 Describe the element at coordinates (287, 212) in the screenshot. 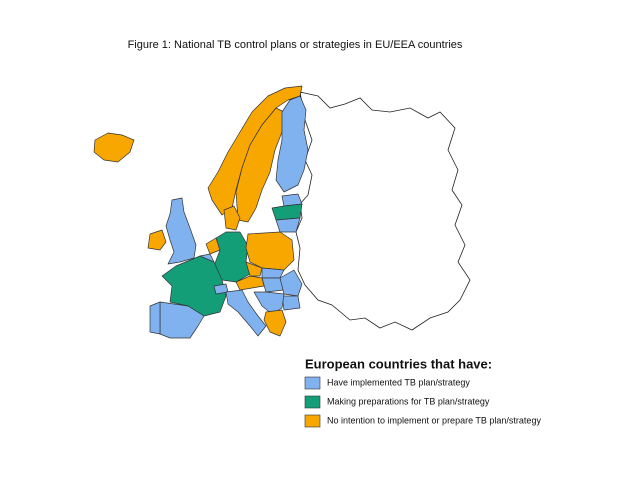

I see `latvia` at that location.